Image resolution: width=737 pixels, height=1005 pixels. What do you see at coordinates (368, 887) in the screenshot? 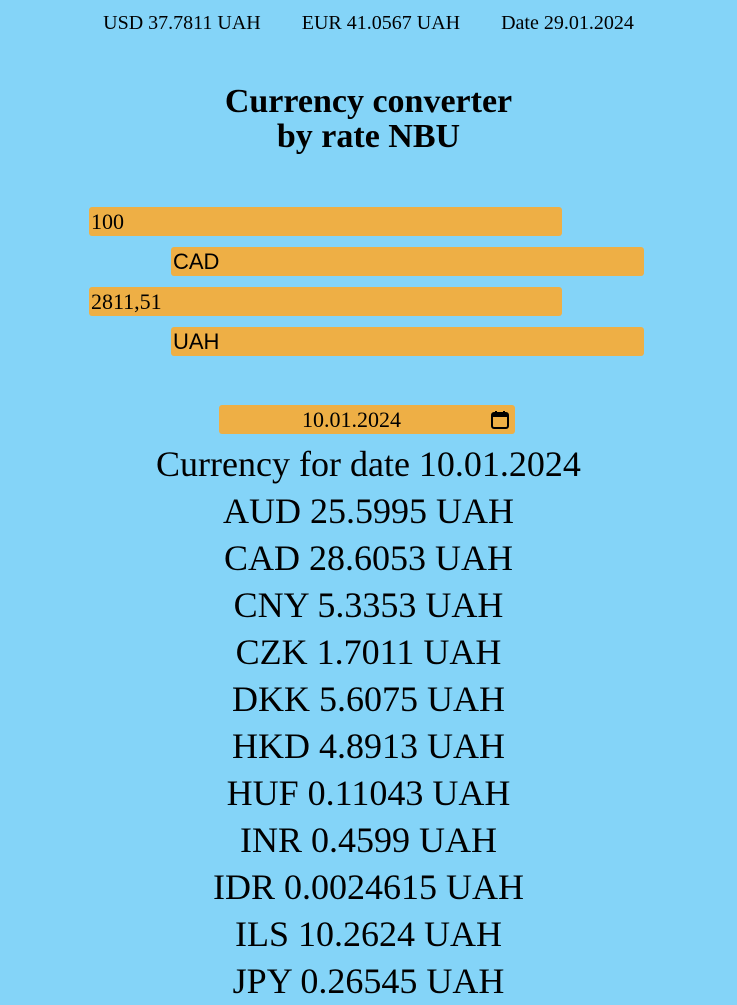
I see `rate-item: IDR 0.0024615 UAH` at bounding box center [368, 887].